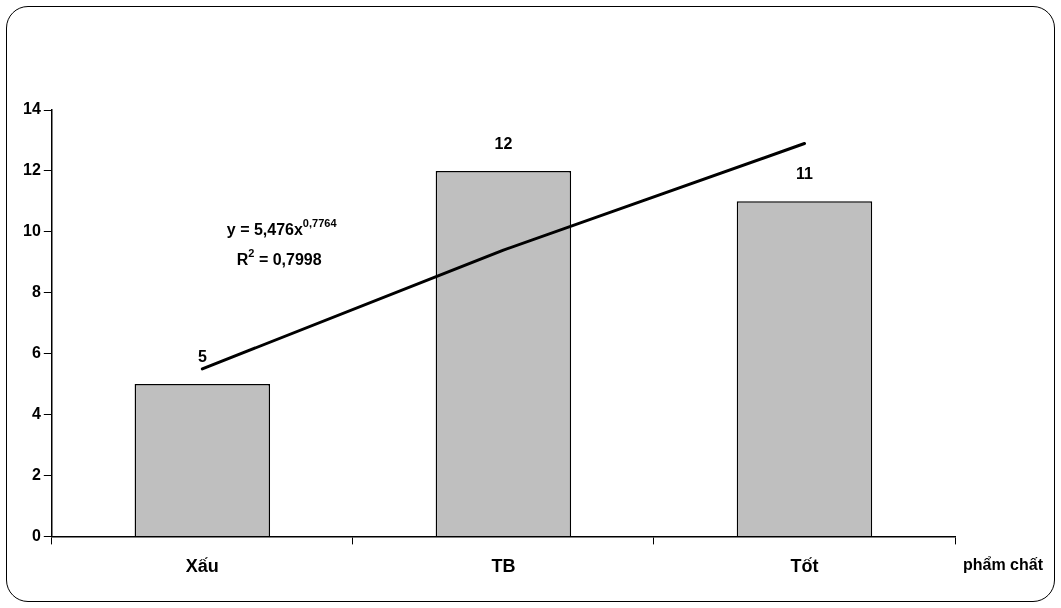  What do you see at coordinates (32, 231) in the screenshot?
I see `y-tick-label: 10` at bounding box center [32, 231].